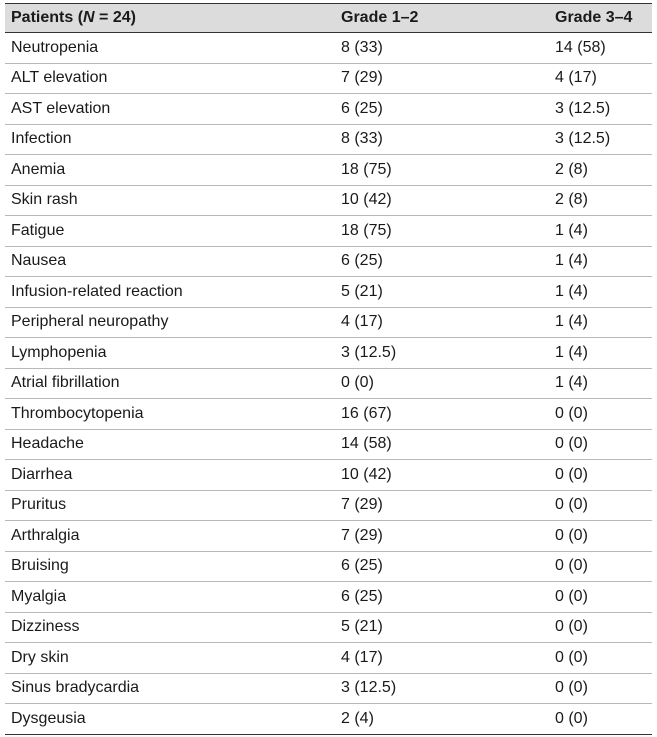  I want to click on event-name-cell: Thrombocytopenia, so click(170, 414).